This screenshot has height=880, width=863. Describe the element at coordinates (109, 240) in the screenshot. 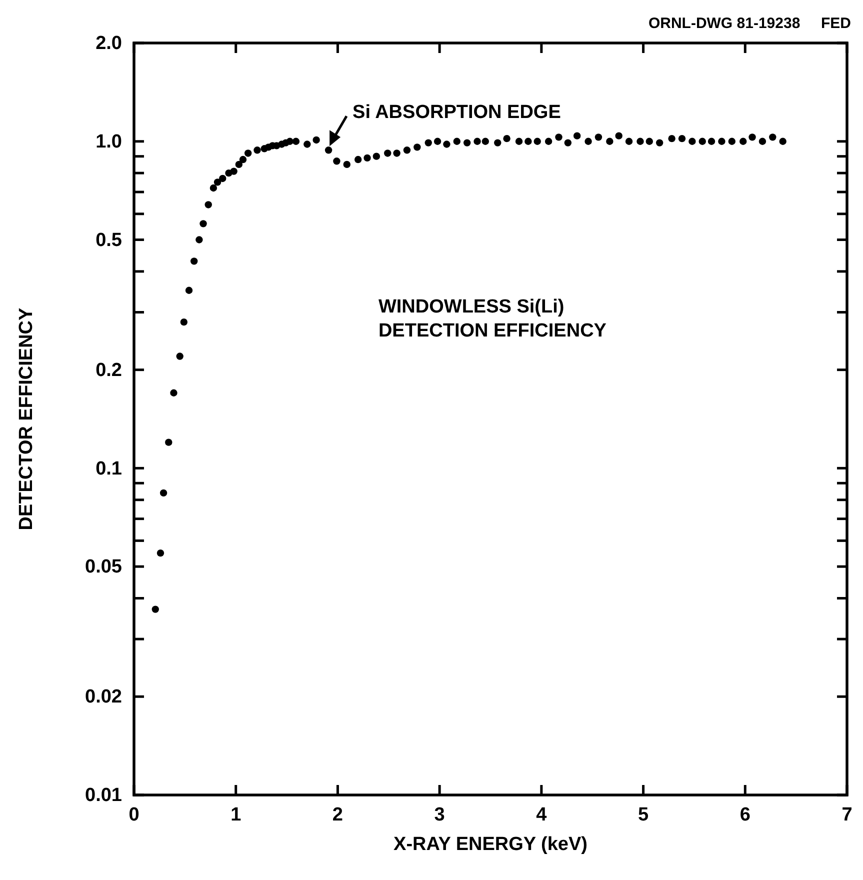

I see `y-tick-label: 0.5` at that location.